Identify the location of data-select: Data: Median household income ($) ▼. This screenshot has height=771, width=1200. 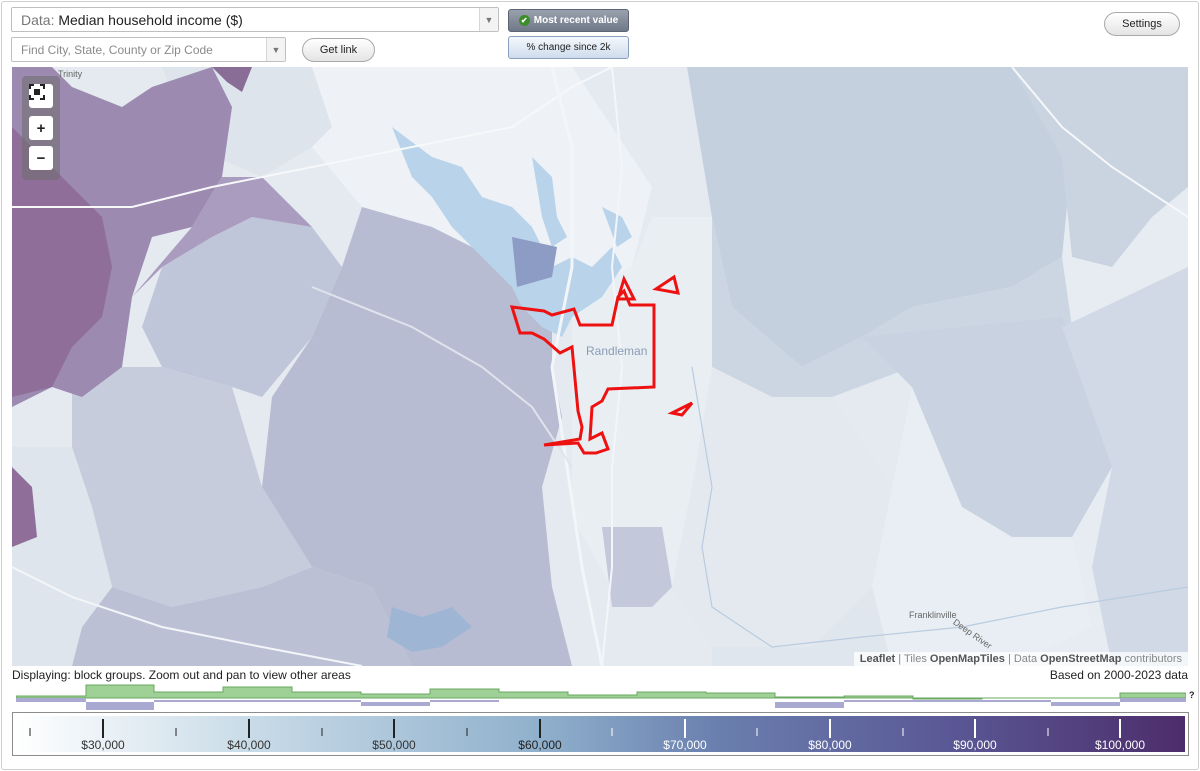
(255, 19).